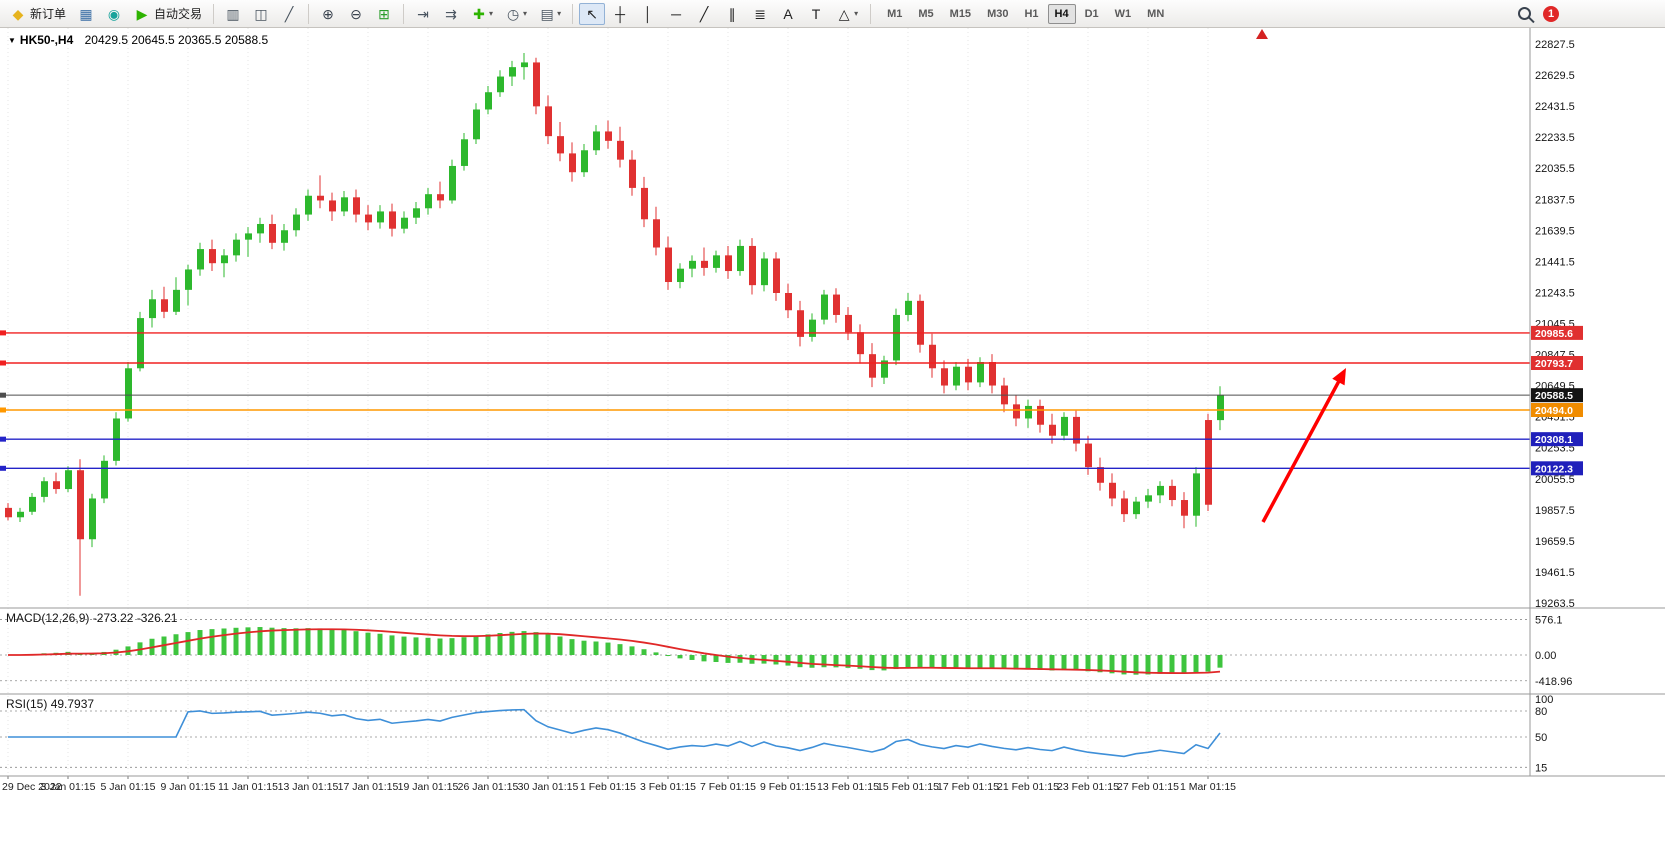 Image resolution: width=1665 pixels, height=844 pixels. I want to click on trendline-button: ╱, so click(704, 14).